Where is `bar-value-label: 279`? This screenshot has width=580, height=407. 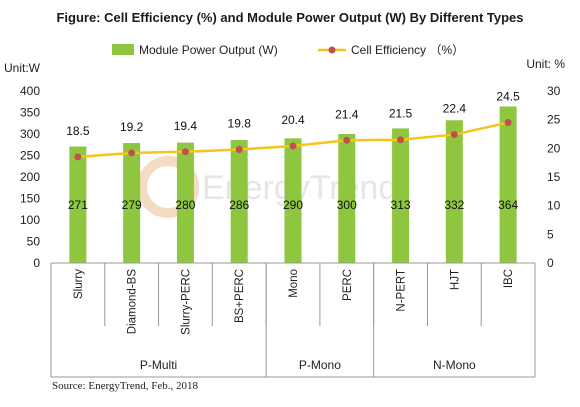
bar-value-label: 279 is located at coordinates (132, 205).